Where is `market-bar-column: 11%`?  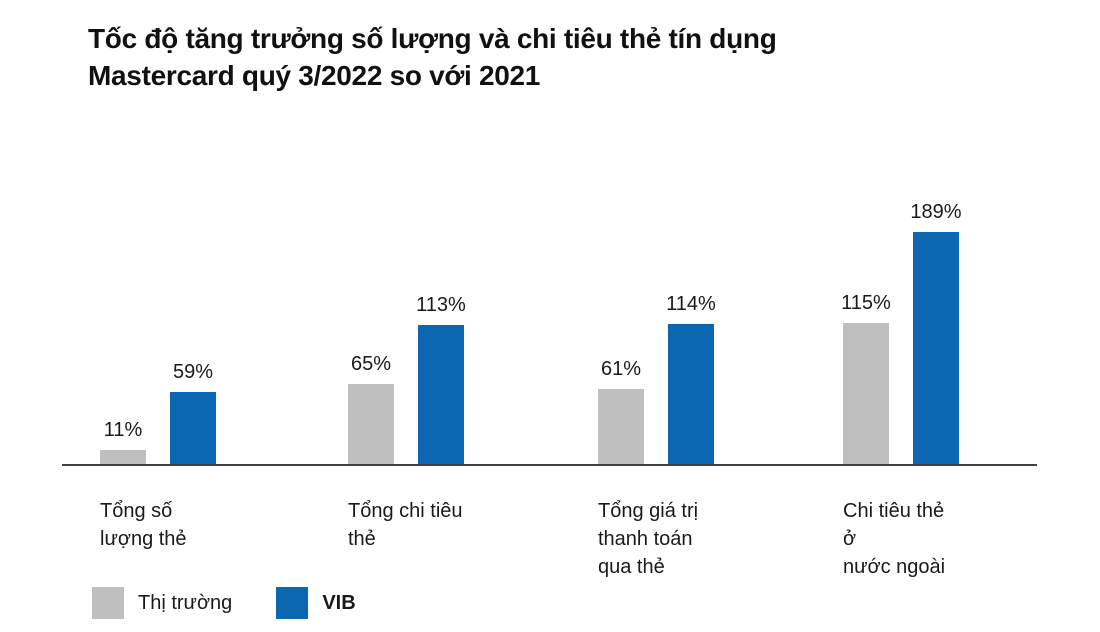 market-bar-column: 11% is located at coordinates (123, 441).